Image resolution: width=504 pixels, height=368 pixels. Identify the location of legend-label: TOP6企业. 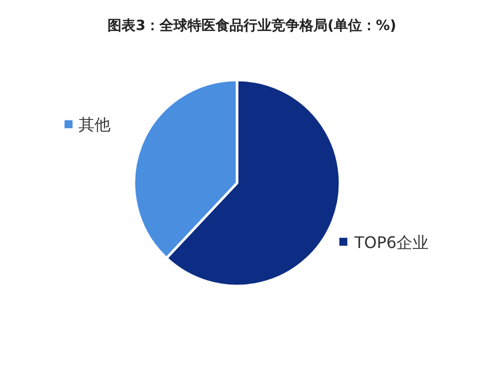
(391, 242).